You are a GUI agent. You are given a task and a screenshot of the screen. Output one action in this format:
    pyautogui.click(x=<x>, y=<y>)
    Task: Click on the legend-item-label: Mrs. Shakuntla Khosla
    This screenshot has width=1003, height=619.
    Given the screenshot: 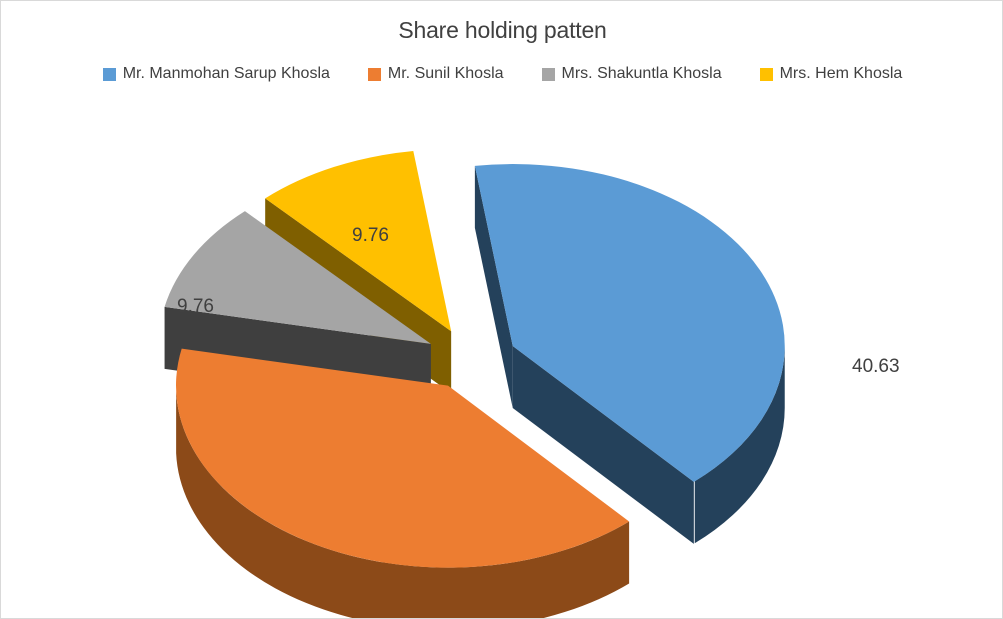 What is the action you would take?
    pyautogui.click(x=641, y=73)
    